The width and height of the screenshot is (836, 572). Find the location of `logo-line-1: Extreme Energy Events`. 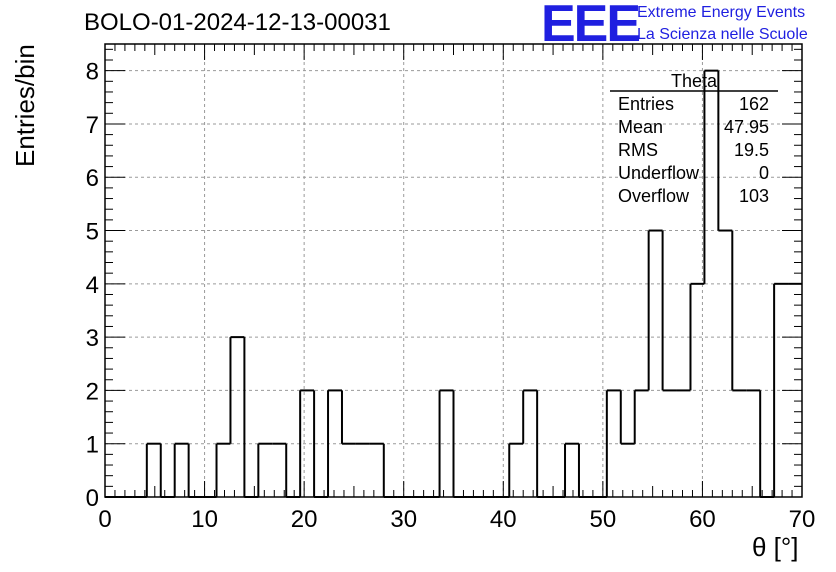

logo-line-1: Extreme Energy Events is located at coordinates (721, 12).